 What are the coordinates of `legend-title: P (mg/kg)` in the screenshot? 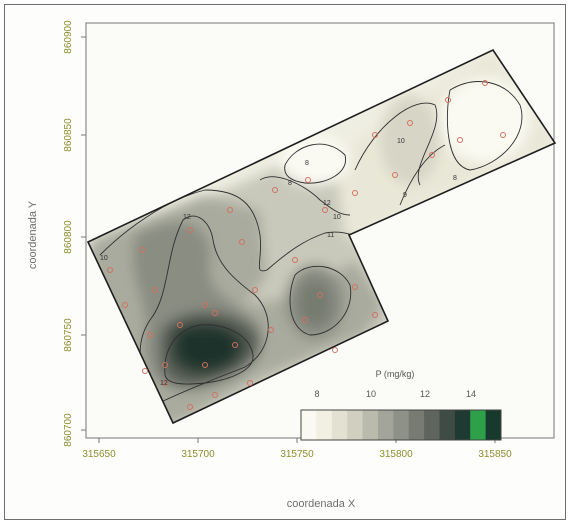 It's located at (395, 374).